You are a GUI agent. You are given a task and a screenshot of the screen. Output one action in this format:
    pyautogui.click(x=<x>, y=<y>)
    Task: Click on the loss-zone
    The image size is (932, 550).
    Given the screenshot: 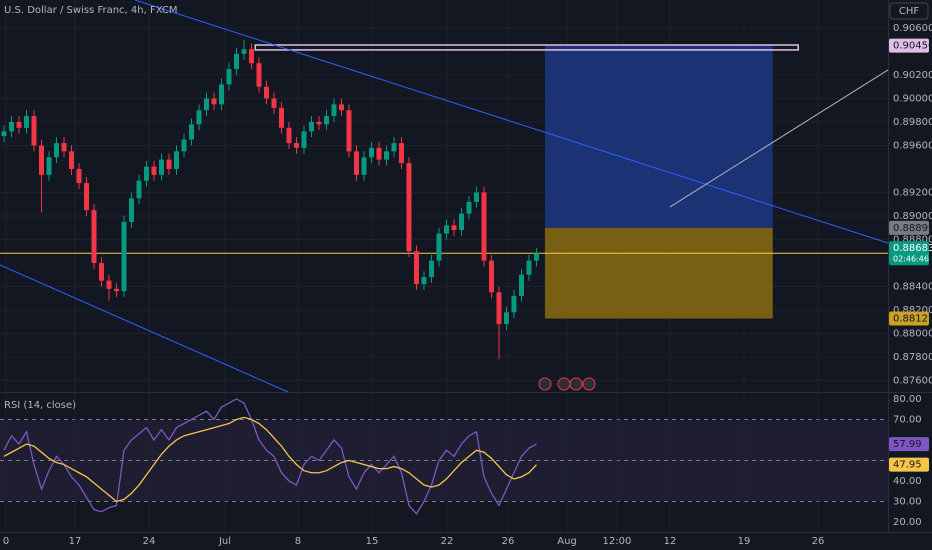 What is the action you would take?
    pyautogui.click(x=658, y=273)
    